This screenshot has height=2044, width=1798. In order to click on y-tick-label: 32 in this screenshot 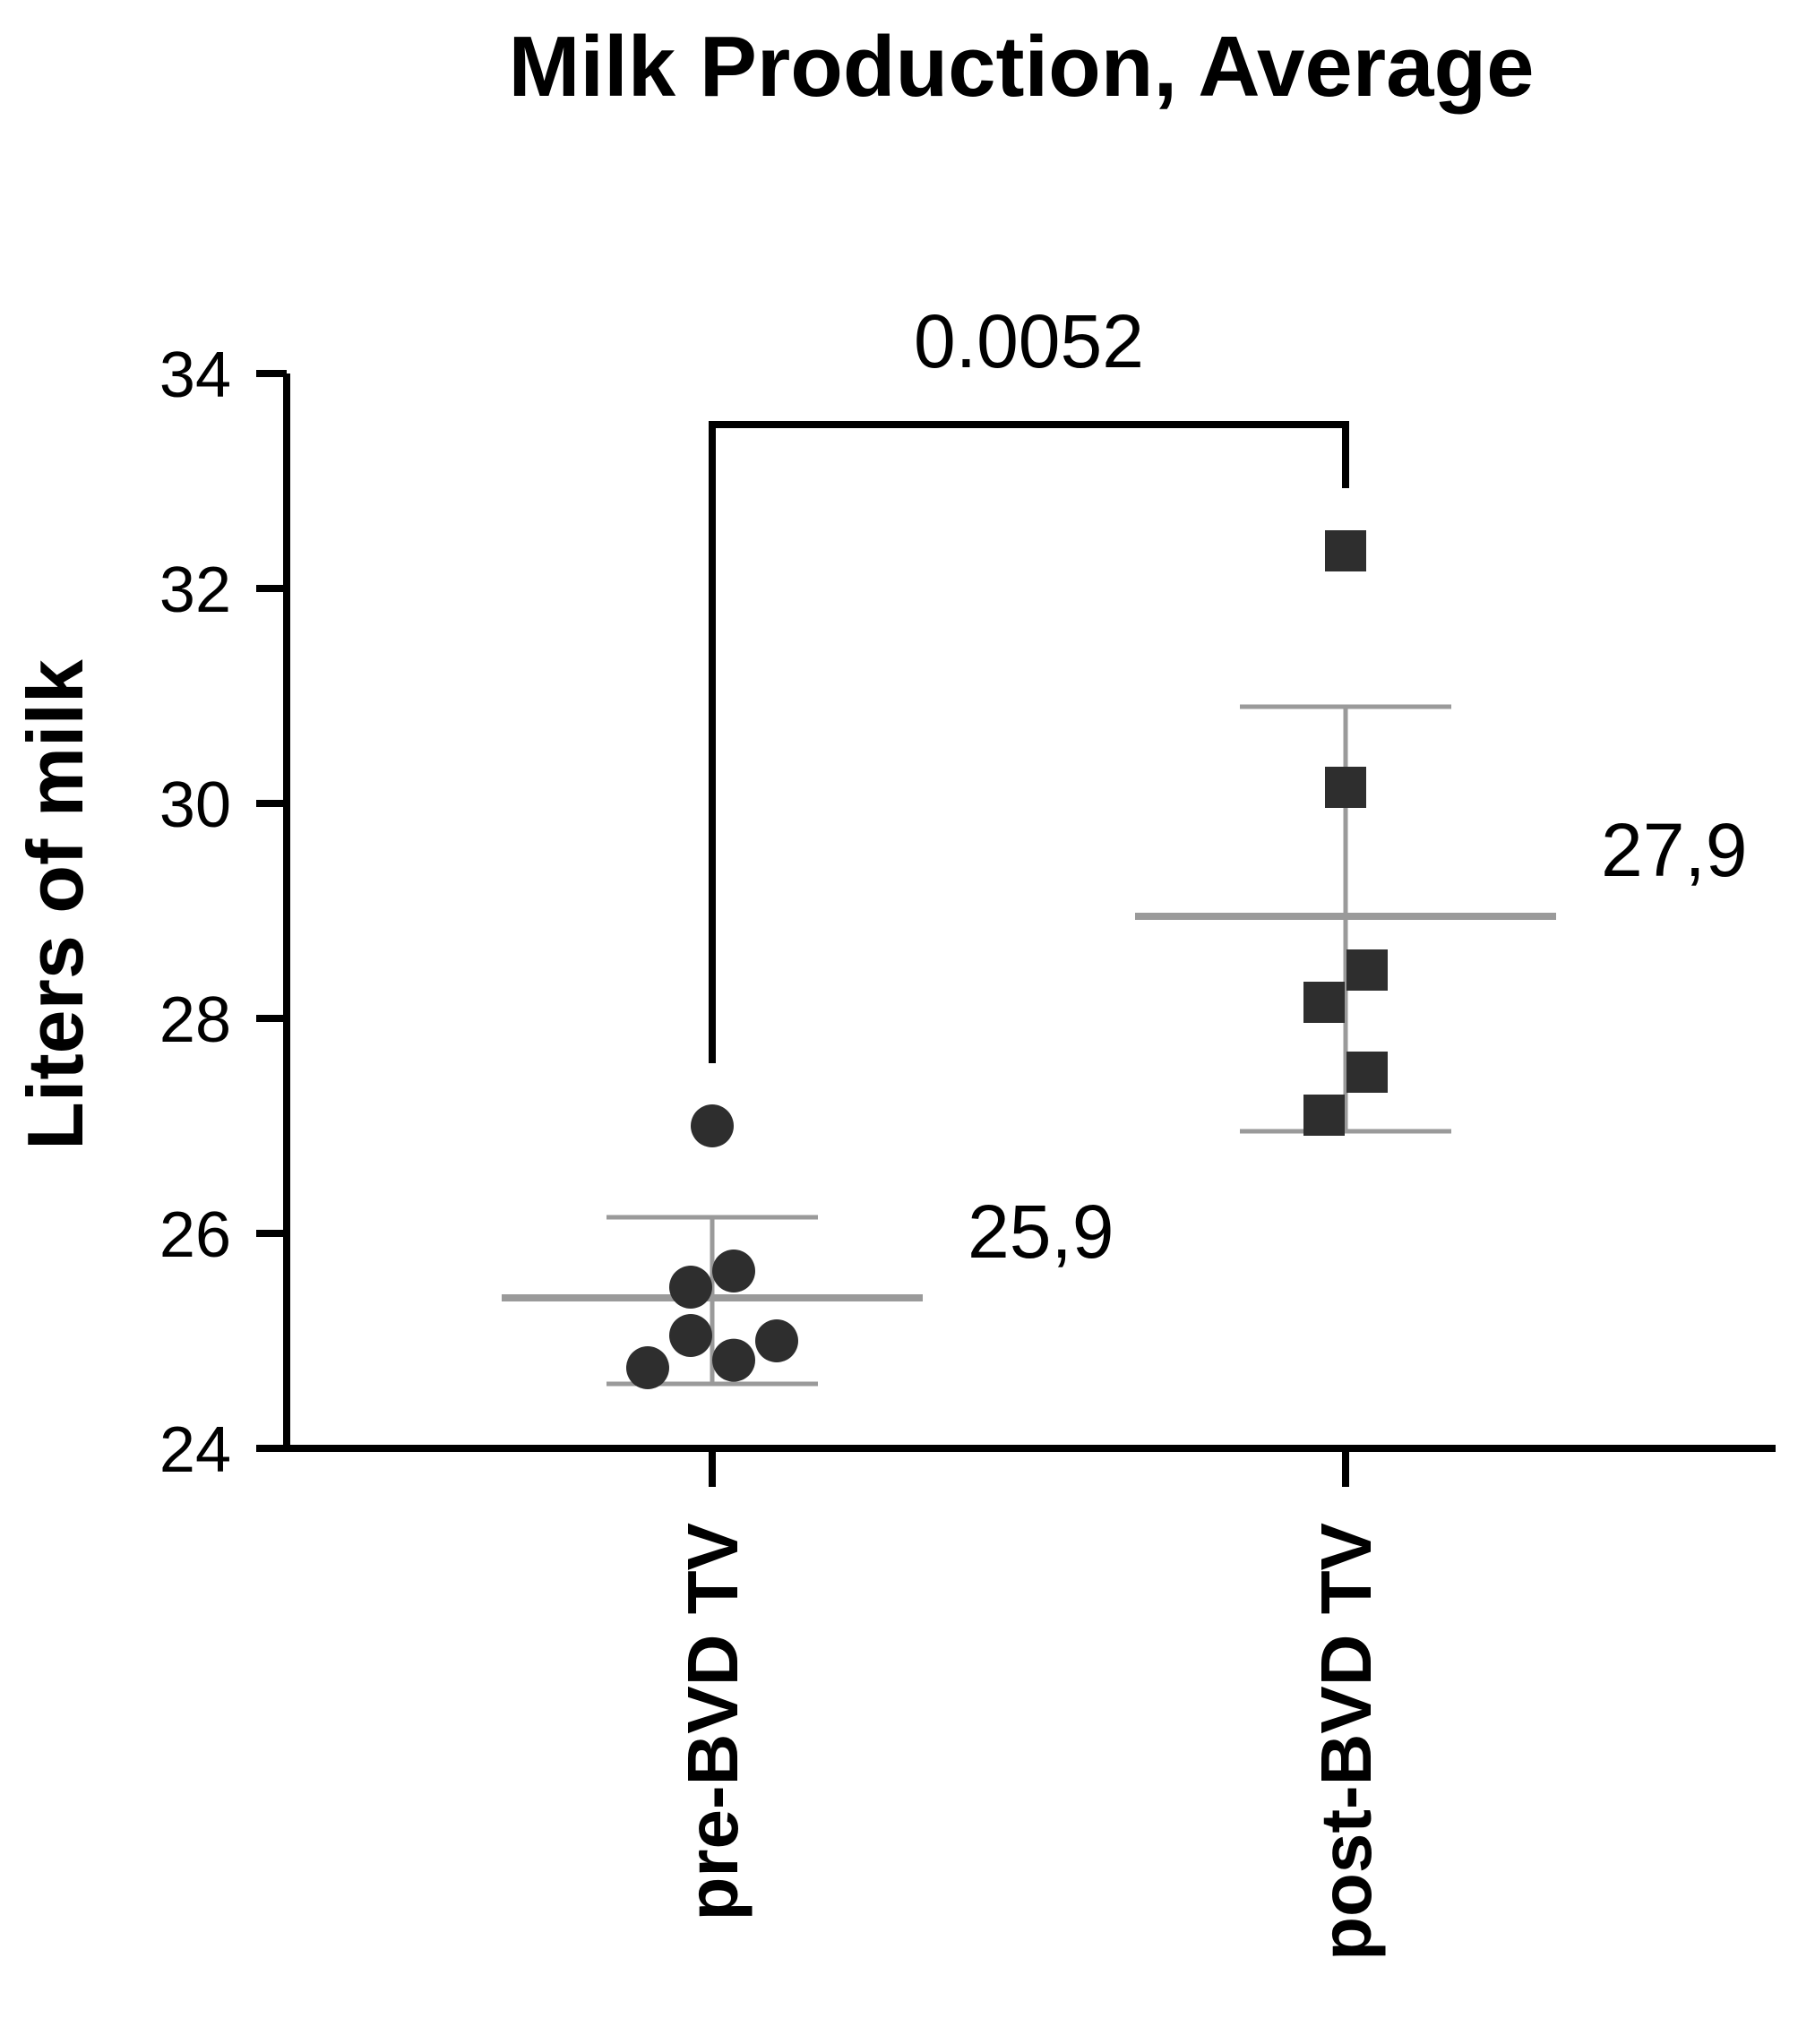, I will do `click(195, 590)`.